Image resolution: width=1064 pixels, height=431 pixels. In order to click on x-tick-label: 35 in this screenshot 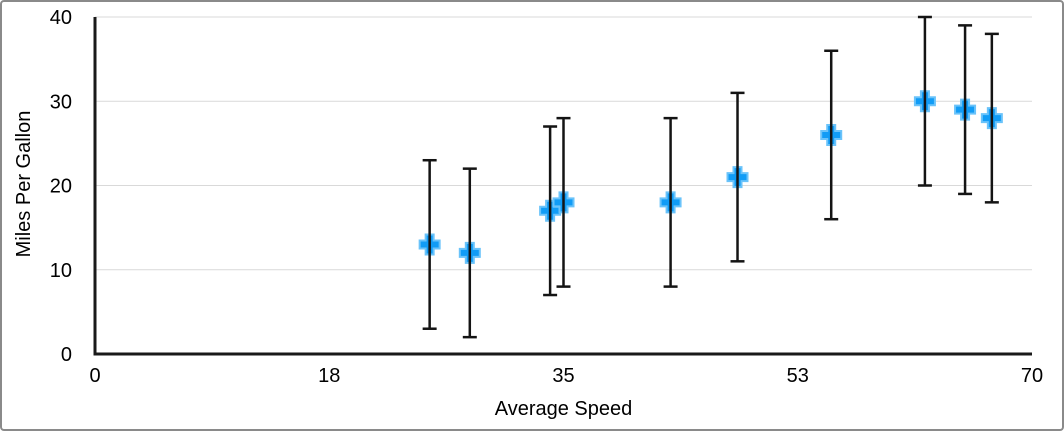, I will do `click(563, 376)`.